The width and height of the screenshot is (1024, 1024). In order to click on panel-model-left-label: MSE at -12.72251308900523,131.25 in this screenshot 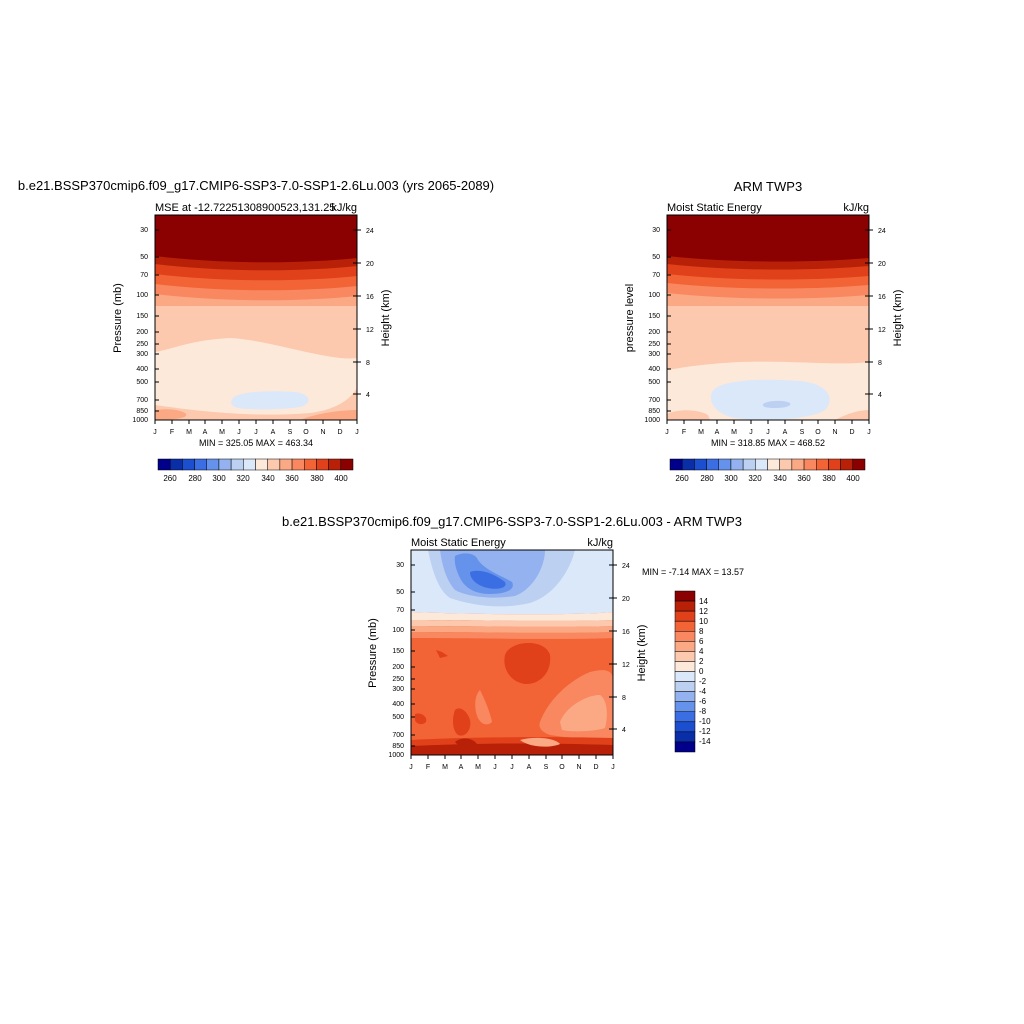, I will do `click(245, 208)`.